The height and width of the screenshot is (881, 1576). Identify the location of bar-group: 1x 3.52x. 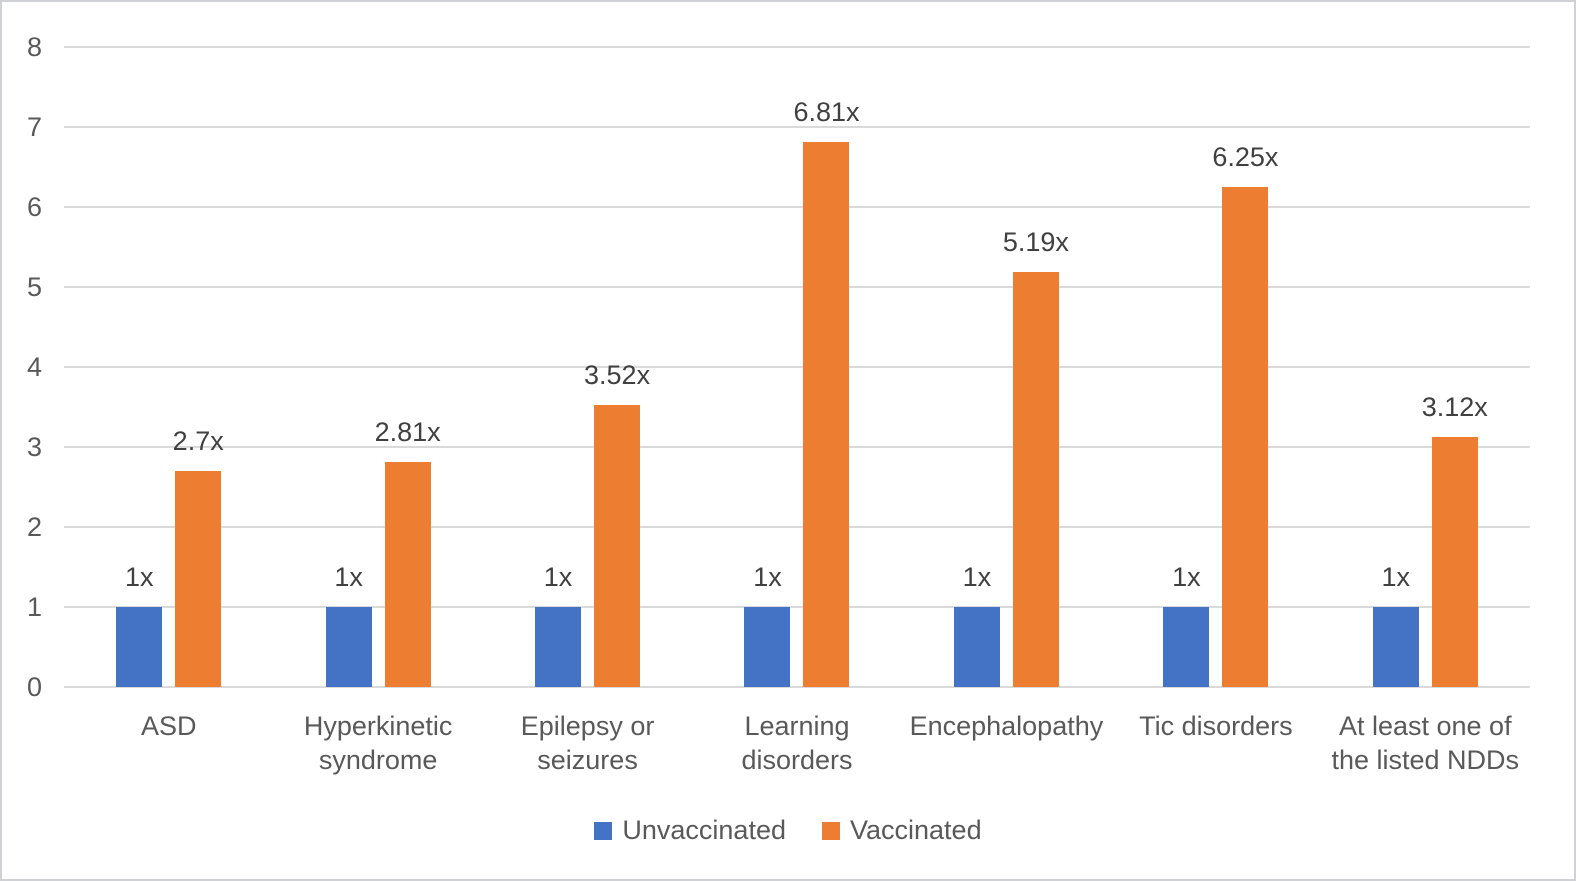
(587, 367).